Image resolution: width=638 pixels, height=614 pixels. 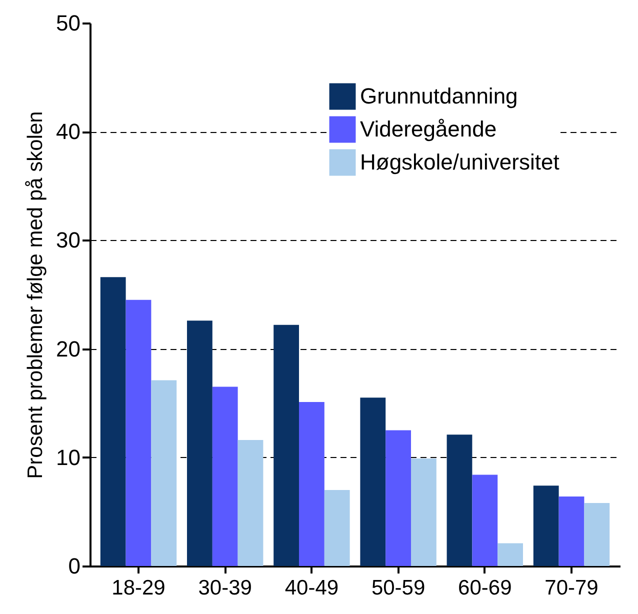 I want to click on y-tick-label: 0, so click(x=74, y=566).